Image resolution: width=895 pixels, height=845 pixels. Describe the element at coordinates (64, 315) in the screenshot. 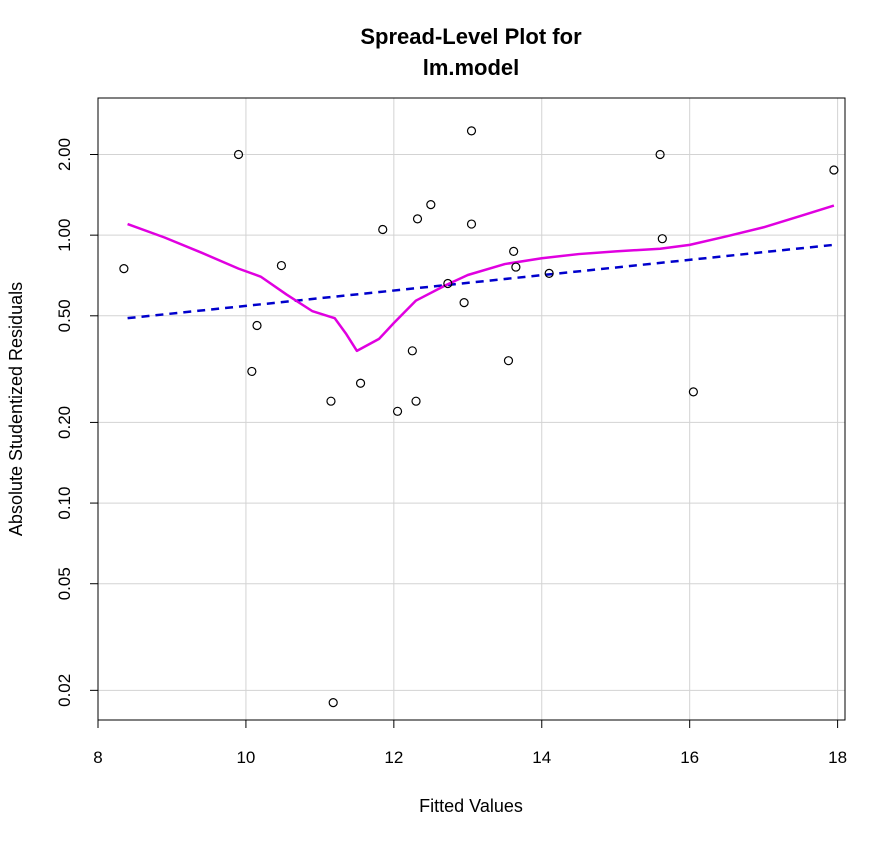

I see `y-tick-label: 0.50` at that location.